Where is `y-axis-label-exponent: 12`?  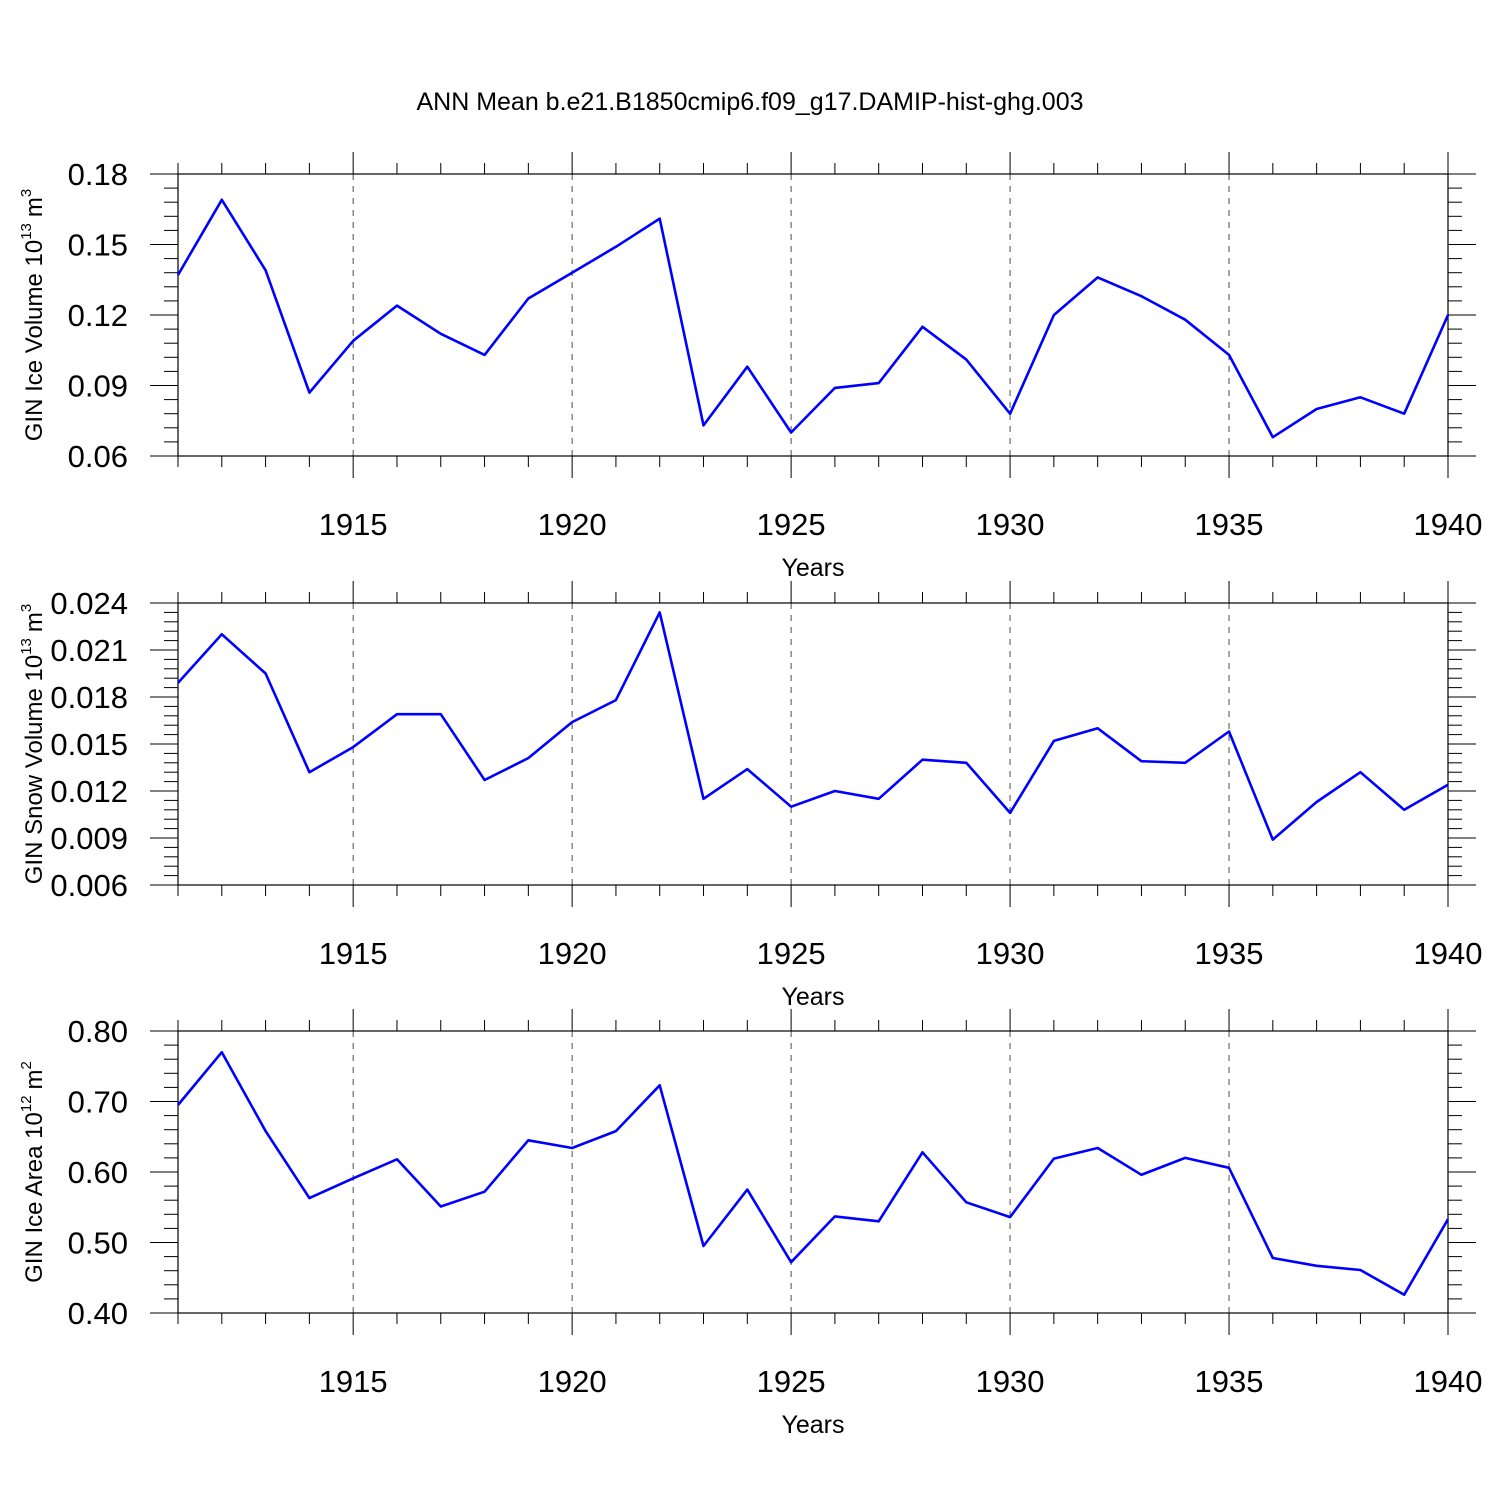
y-axis-label-exponent: 12 is located at coordinates (26, 1103).